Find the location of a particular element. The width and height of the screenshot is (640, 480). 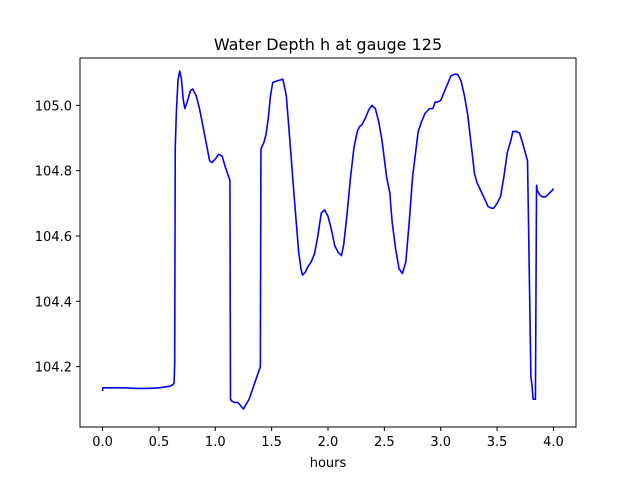

x-tick-label: 2.0 is located at coordinates (328, 442).